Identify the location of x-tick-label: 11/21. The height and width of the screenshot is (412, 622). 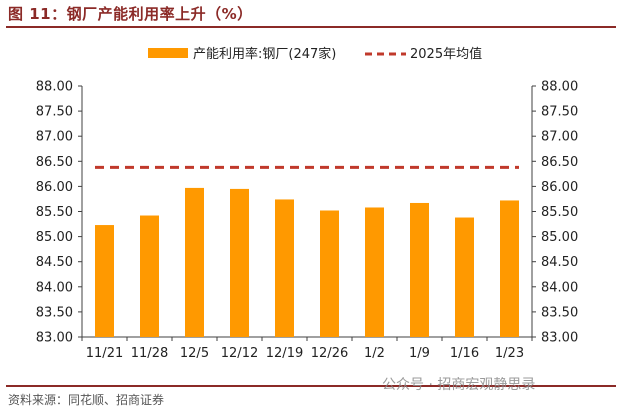
(104, 353).